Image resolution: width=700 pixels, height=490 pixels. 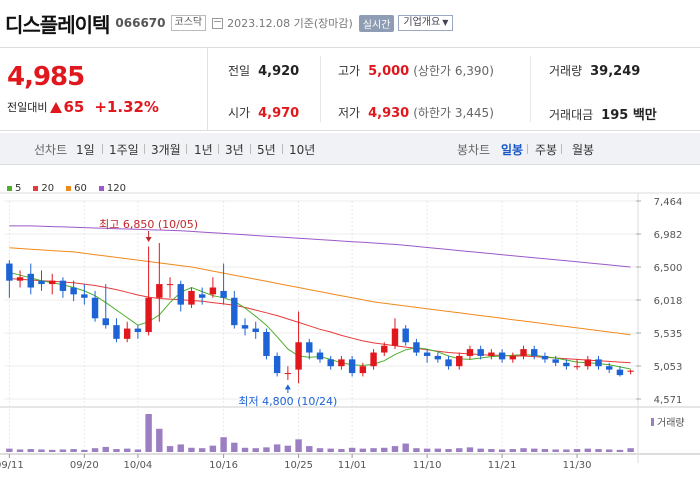 What do you see at coordinates (668, 400) in the screenshot?
I see `y-tick-label: 4,571` at bounding box center [668, 400].